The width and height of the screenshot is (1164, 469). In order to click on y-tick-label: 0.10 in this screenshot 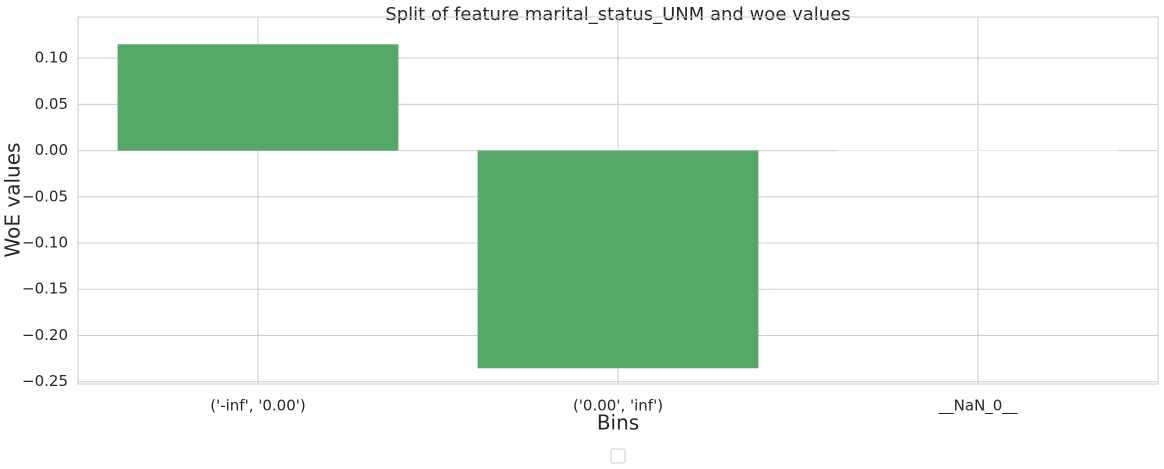, I will do `click(51, 58)`.